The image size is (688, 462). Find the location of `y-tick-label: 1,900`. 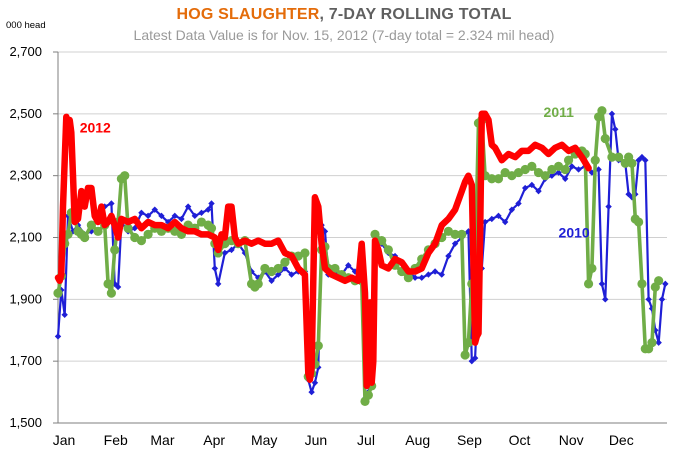

y-tick-label: 1,900 is located at coordinates (25, 298).